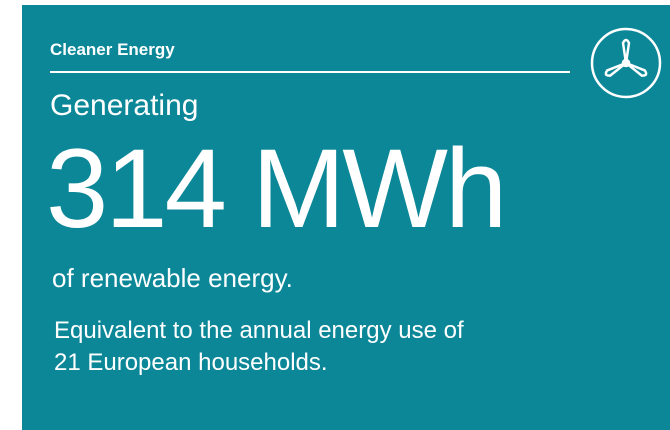 This screenshot has height=430, width=670. What do you see at coordinates (626, 63) in the screenshot?
I see `wind-turbine-icon` at bounding box center [626, 63].